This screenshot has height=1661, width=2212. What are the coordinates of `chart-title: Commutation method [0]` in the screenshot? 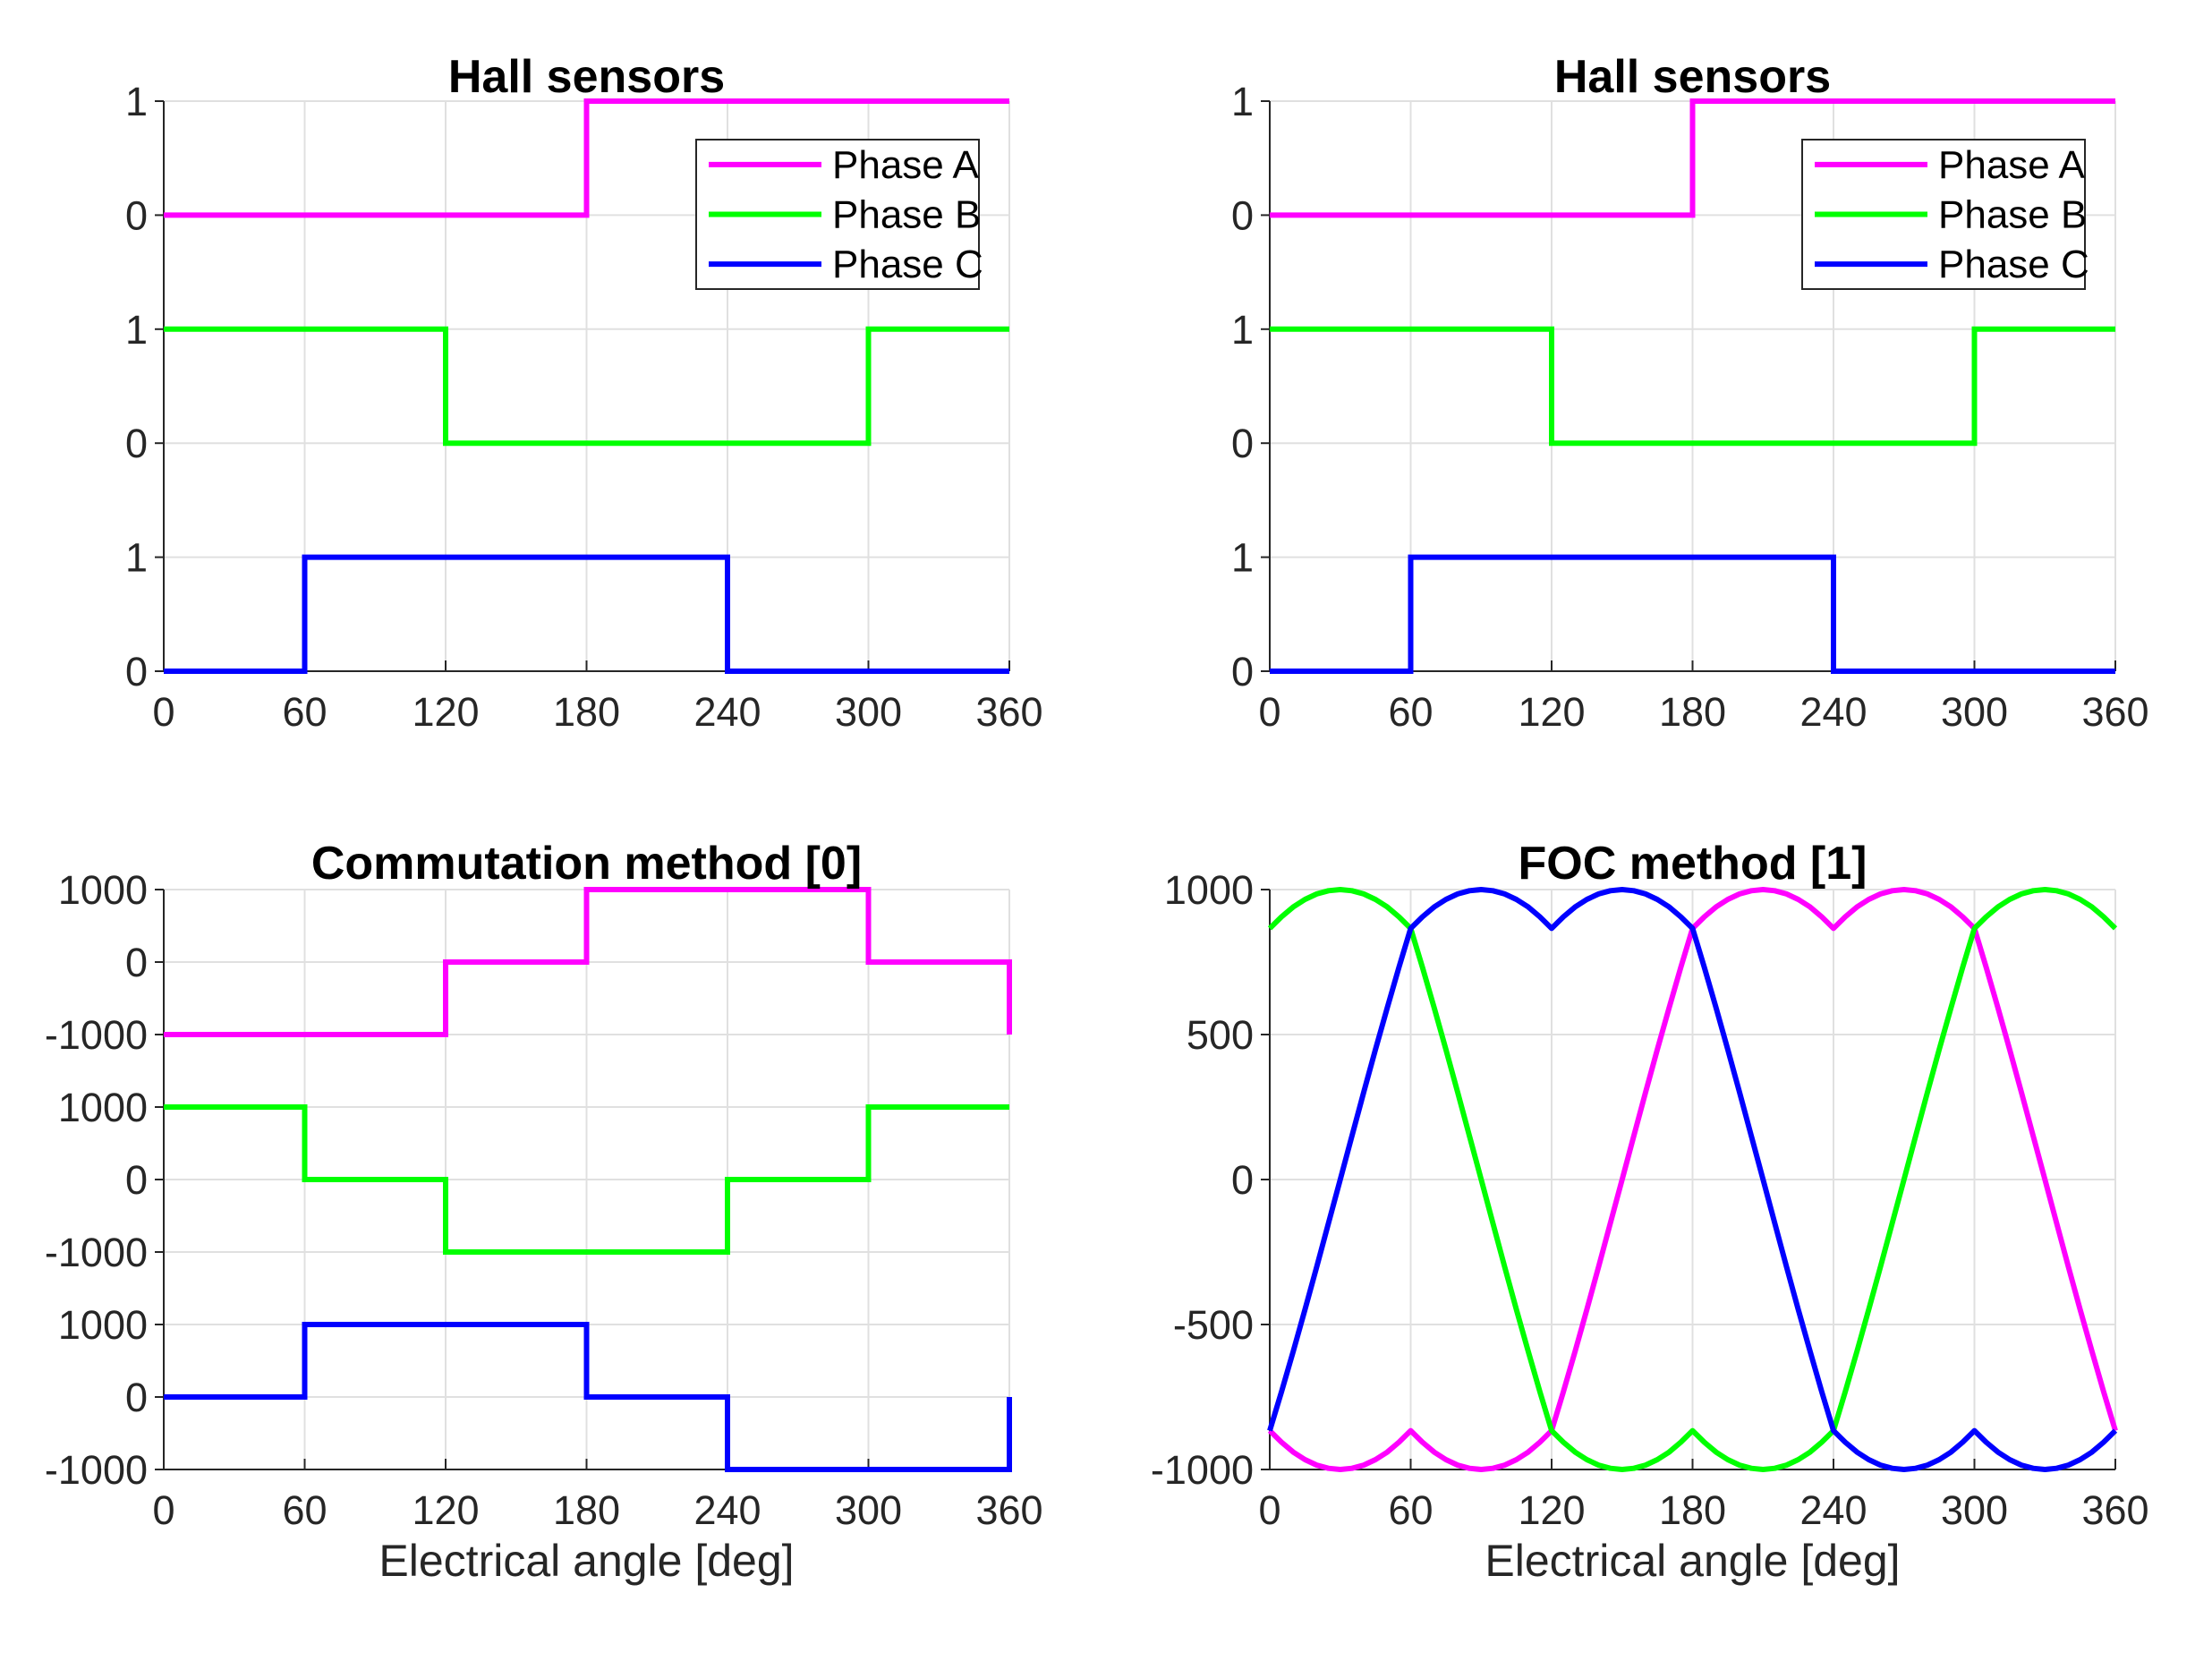 It's located at (586, 864).